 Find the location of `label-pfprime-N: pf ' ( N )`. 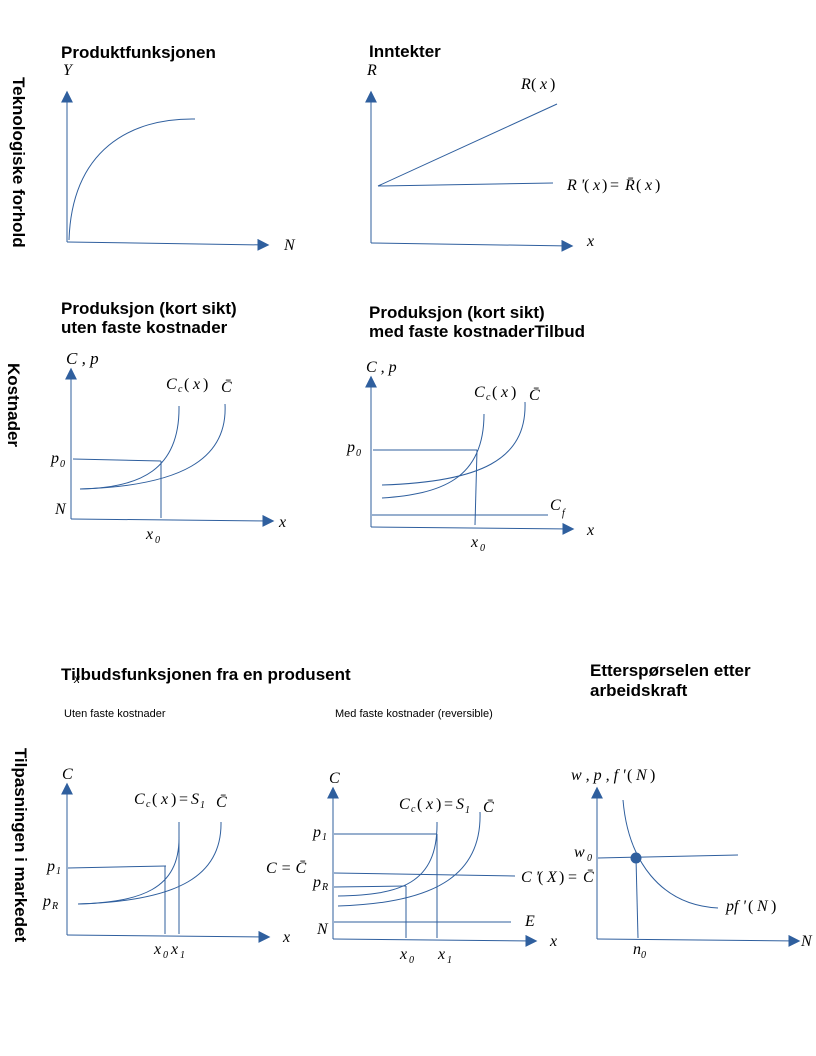

label-pfprime-N: pf ' ( N ) is located at coordinates (750, 906).